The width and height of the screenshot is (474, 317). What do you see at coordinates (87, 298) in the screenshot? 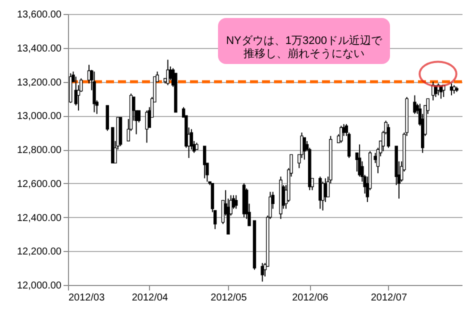
I see `x-tick-label: 2012/03` at bounding box center [87, 298].